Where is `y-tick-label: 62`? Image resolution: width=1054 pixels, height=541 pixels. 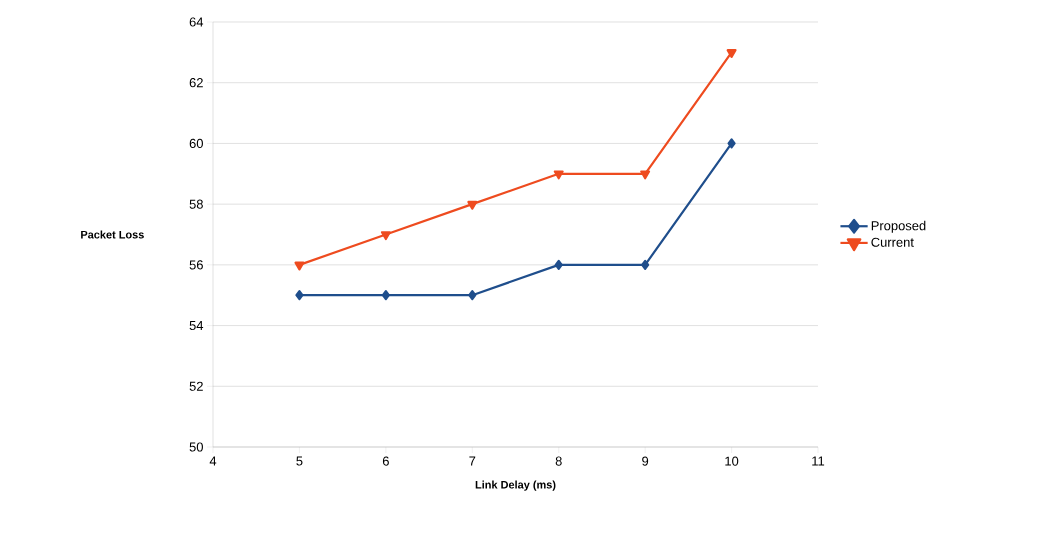
y-tick-label: 62 is located at coordinates (196, 83).